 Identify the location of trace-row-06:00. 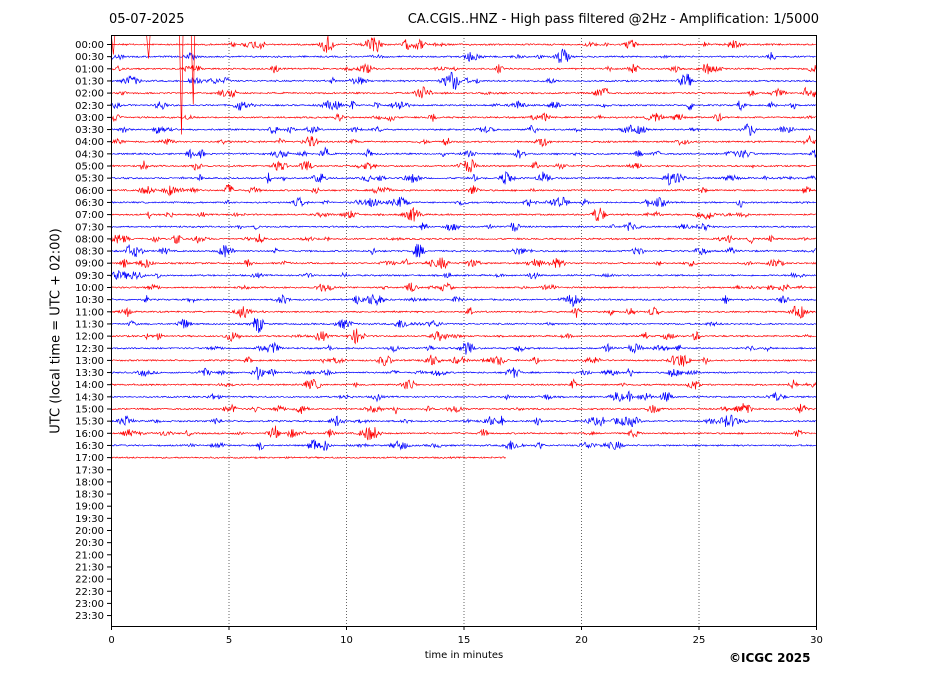
(463, 190).